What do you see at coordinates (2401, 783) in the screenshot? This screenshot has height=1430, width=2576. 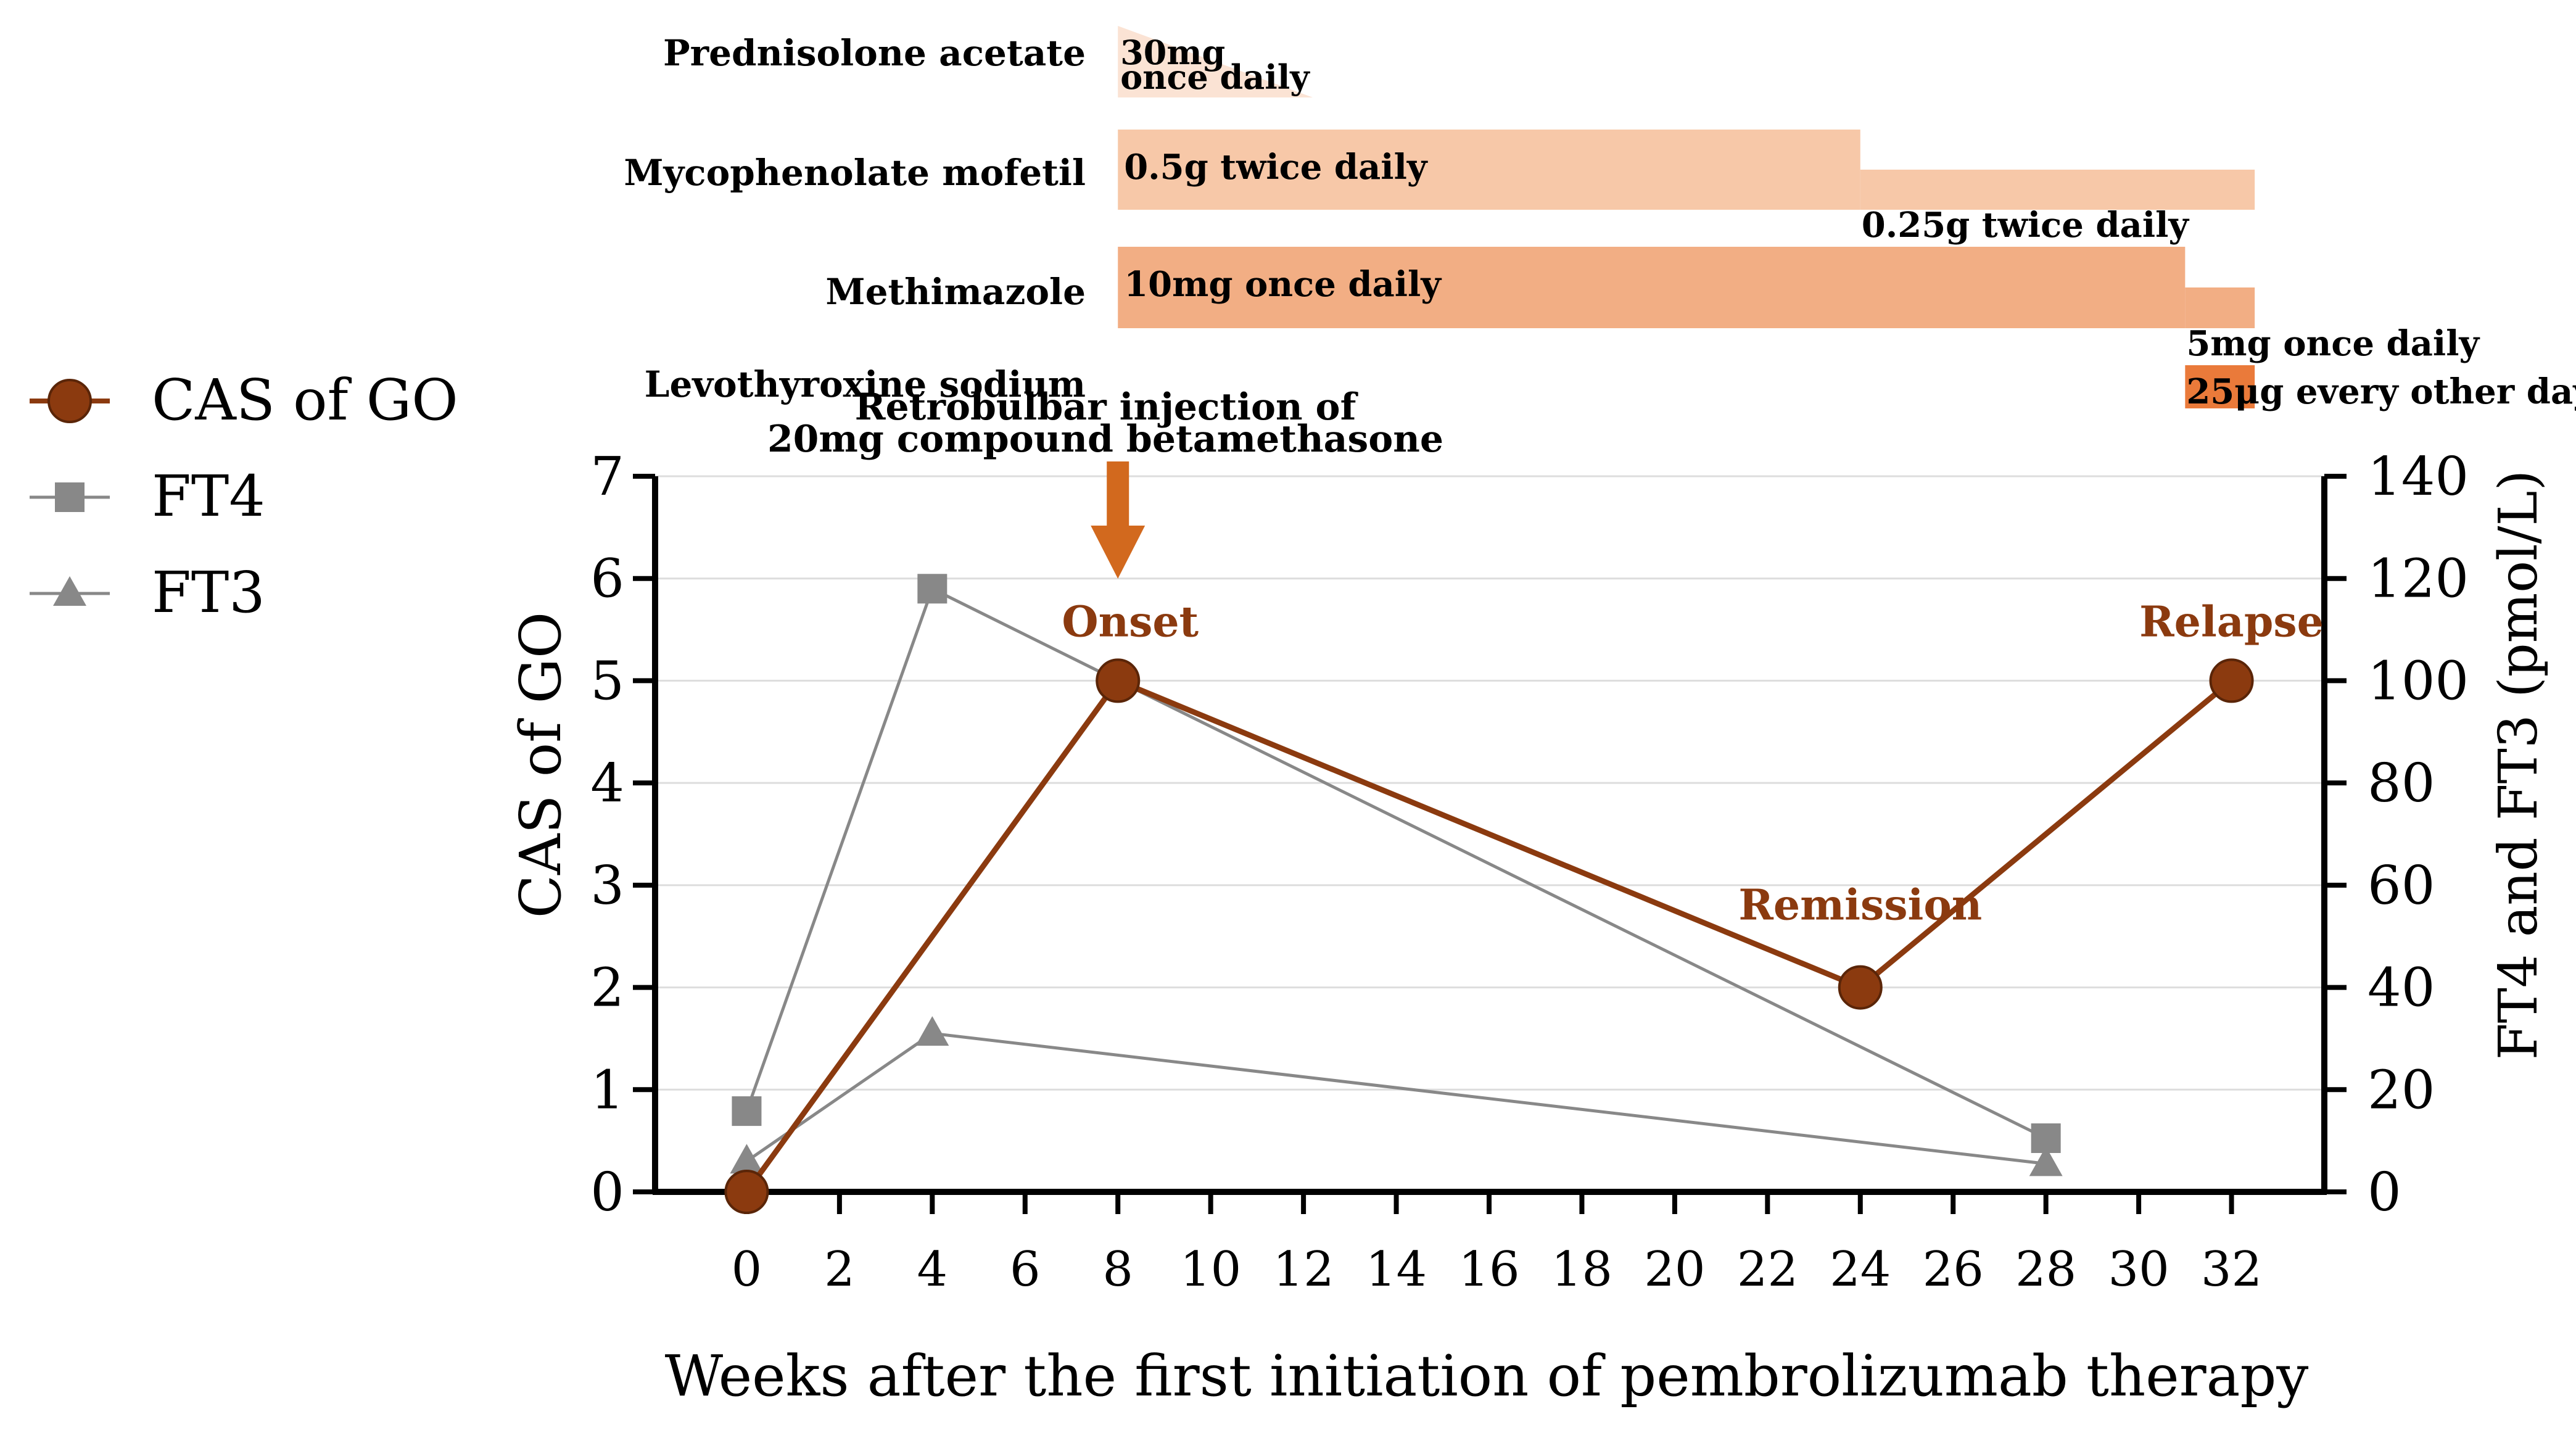 I see `right-tick-label: 80` at bounding box center [2401, 783].